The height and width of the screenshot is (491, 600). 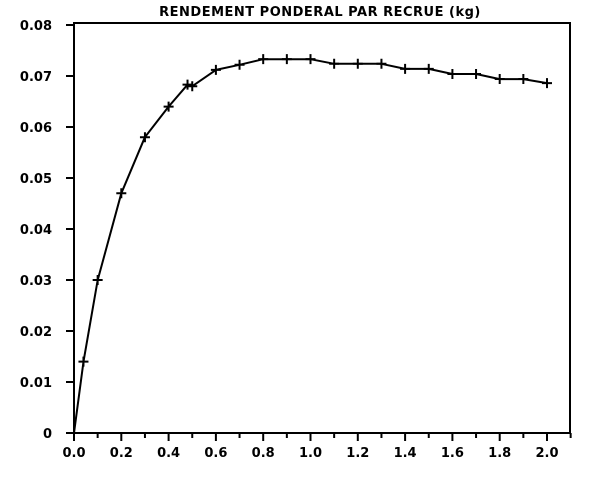 What do you see at coordinates (452, 453) in the screenshot?
I see `x-tick-label: 1.6` at bounding box center [452, 453].